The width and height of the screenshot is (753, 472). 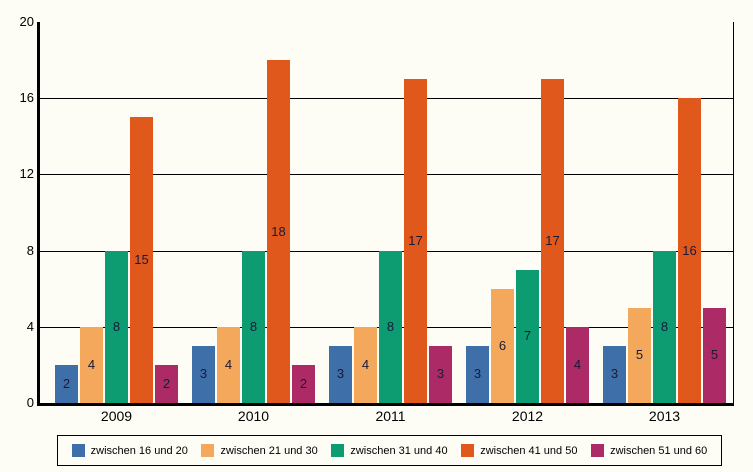 I want to click on bar-zwischen-41-und-50: 18, so click(x=278, y=231).